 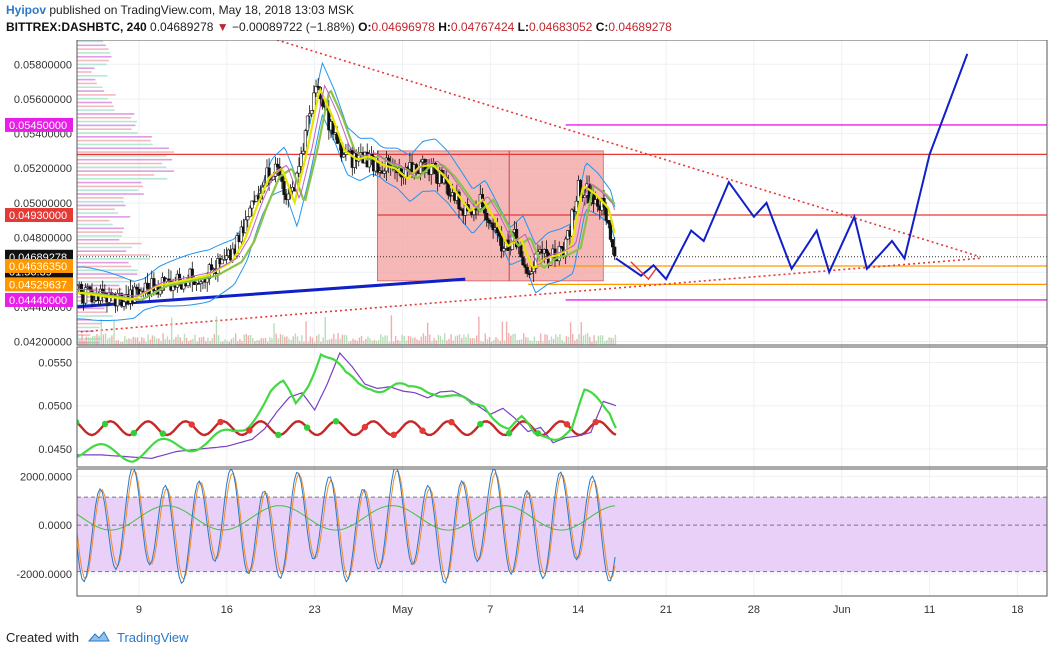 What do you see at coordinates (43, 343) in the screenshot?
I see `price-axis-tick-label: 0.04200000` at bounding box center [43, 343].